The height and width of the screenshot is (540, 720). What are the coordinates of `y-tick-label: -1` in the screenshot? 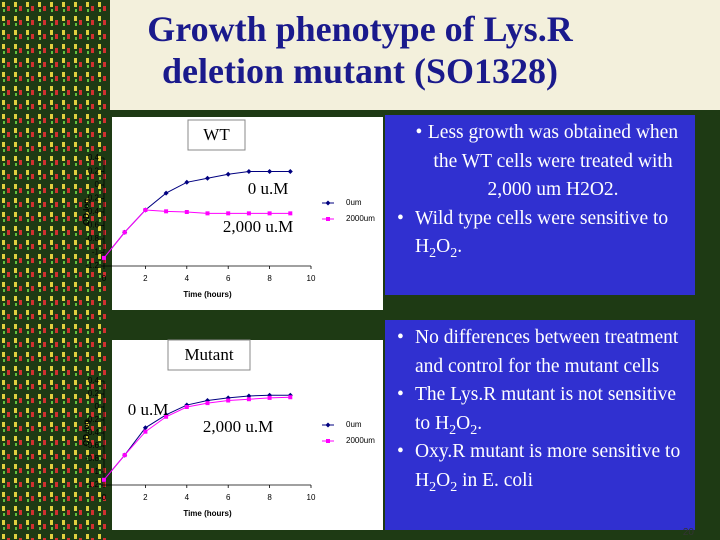 It's located at (96, 252).